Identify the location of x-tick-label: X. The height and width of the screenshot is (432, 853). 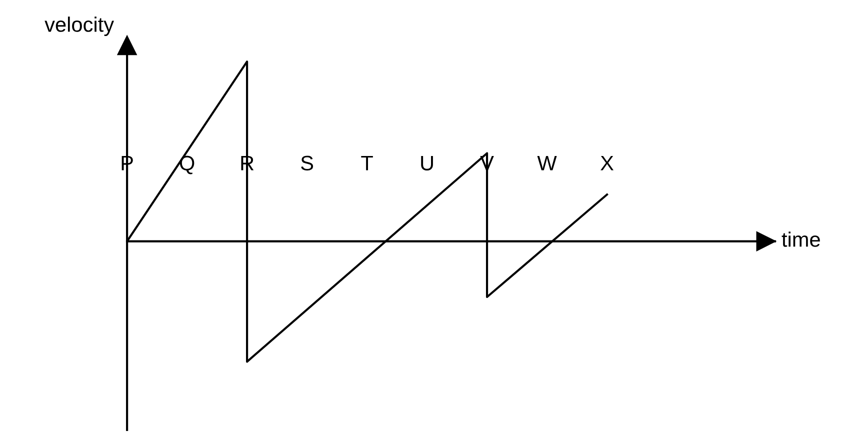
(607, 163).